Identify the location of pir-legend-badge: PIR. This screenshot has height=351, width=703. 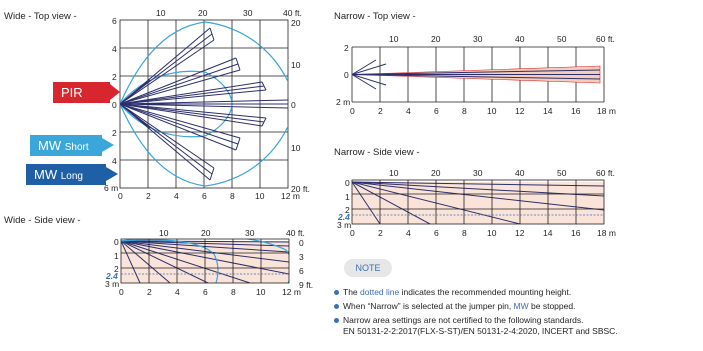
(81, 92).